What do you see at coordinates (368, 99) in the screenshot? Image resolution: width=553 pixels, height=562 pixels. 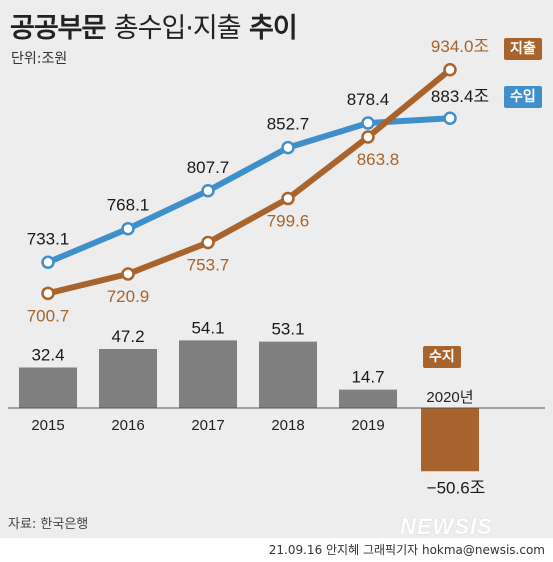 I see `data-label-revenue: 878.4` at bounding box center [368, 99].